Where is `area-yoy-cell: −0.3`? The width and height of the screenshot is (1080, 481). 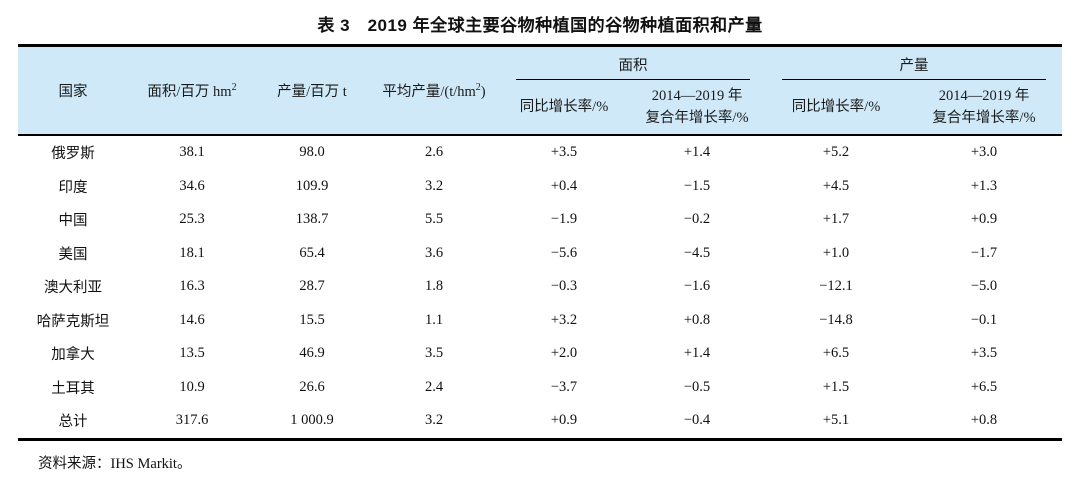
area-yoy-cell: −0.3 is located at coordinates (564, 286).